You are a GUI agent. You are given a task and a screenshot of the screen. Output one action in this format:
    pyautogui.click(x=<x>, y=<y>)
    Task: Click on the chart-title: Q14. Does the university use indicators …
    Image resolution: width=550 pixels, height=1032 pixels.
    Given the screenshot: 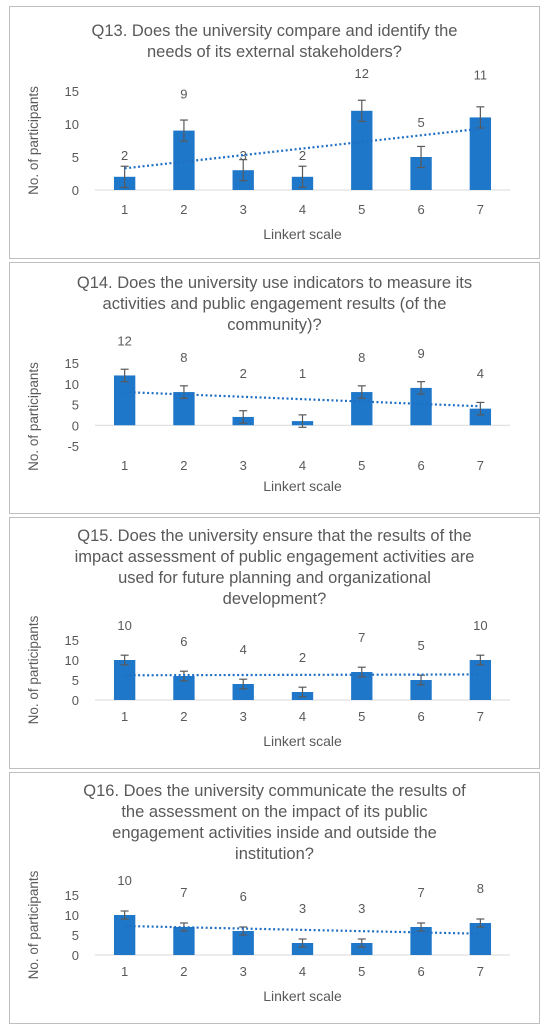 What is the action you would take?
    pyautogui.click(x=274, y=304)
    